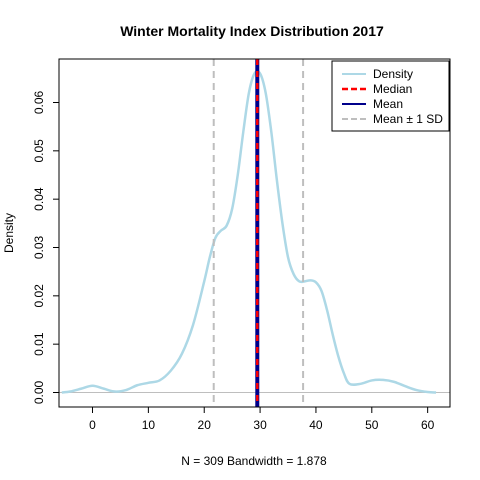 This screenshot has width=480, height=480. I want to click on x-tick-label: 50, so click(372, 425).